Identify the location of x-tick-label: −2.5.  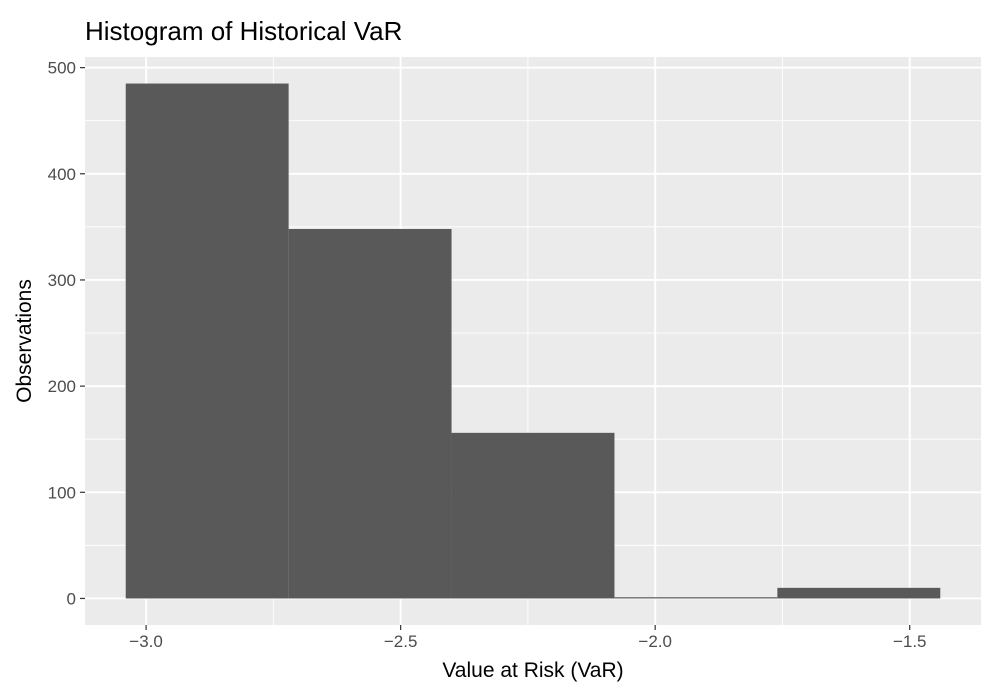
(401, 641).